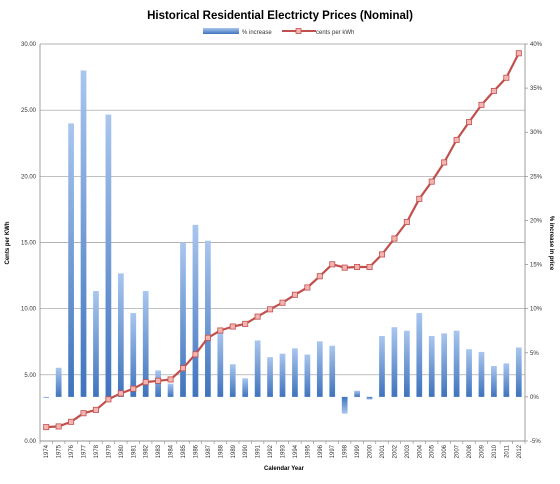 This screenshot has width=560, height=484. What do you see at coordinates (71, 421) in the screenshot?
I see `line-point-1976` at bounding box center [71, 421].